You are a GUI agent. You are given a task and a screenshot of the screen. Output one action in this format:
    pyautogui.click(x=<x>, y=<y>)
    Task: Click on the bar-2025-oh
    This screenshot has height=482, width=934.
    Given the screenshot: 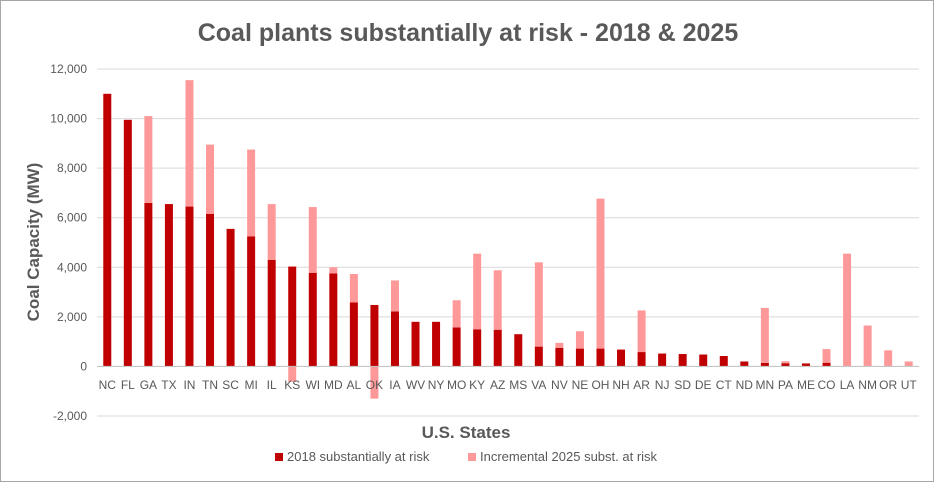 What is the action you would take?
    pyautogui.click(x=600, y=273)
    